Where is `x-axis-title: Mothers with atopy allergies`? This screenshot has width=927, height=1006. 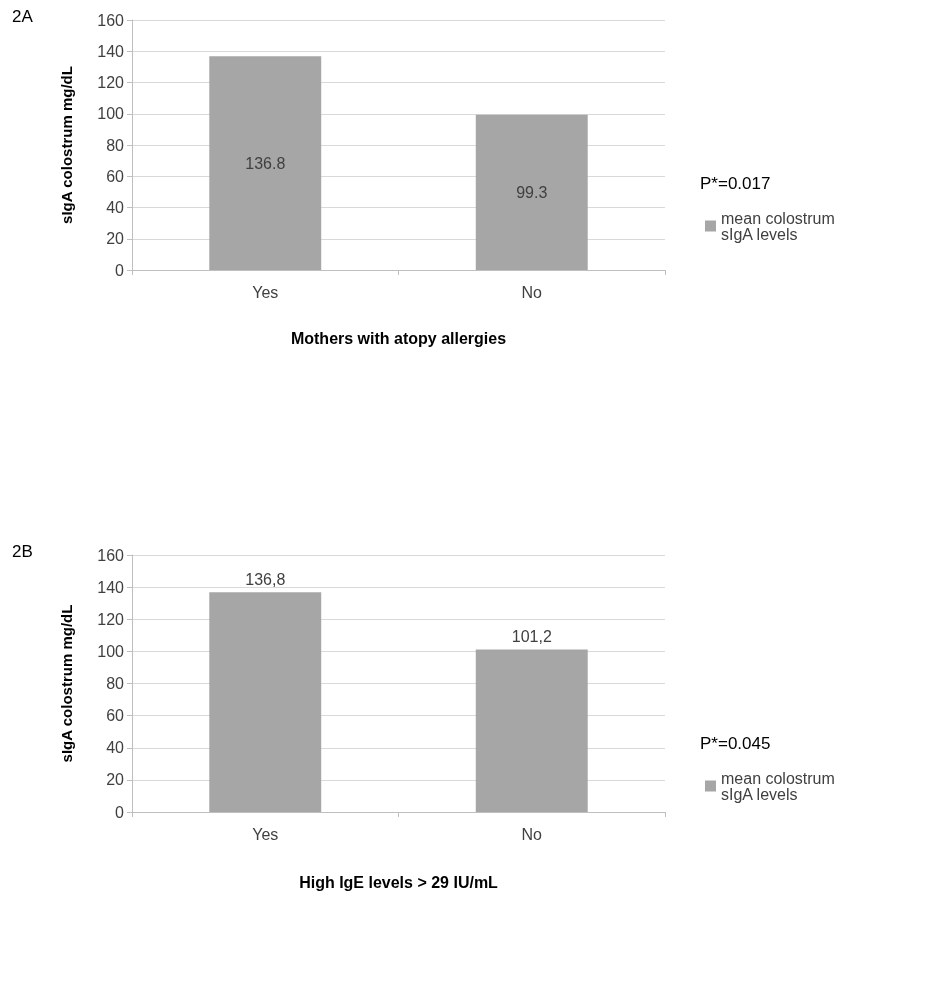 x-axis-title: Mothers with atopy allergies is located at coordinates (398, 338).